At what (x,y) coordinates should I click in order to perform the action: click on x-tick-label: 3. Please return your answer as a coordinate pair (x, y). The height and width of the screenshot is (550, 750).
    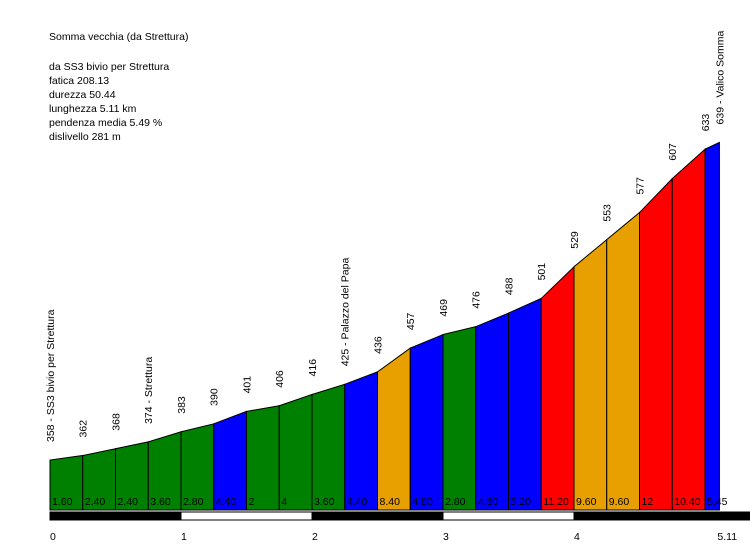
    Looking at the image, I should click on (446, 537).